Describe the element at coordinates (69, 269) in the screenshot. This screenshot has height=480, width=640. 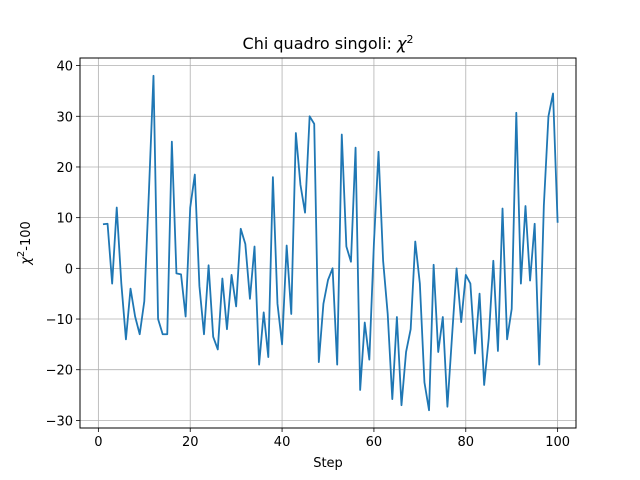
I see `y-tick-label: 0` at that location.